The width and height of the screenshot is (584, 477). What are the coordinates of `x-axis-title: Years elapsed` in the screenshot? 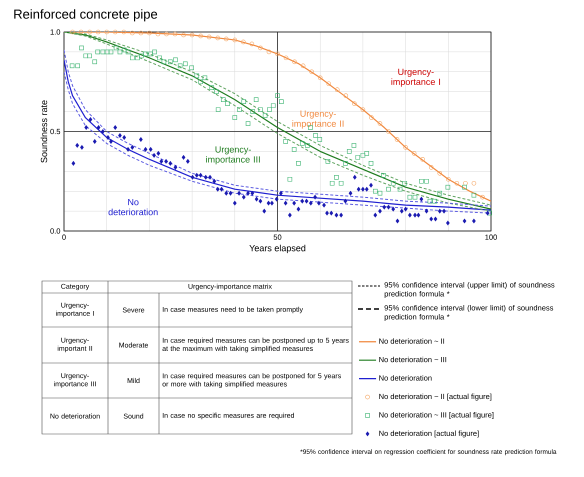 It's located at (277, 249).